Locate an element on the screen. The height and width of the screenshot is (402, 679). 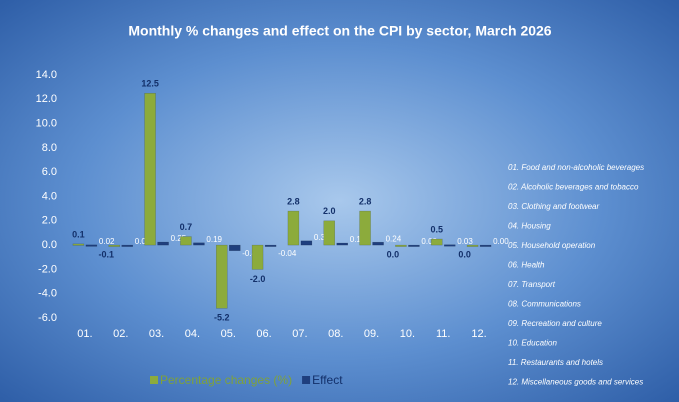
x-tick-label: 07. is located at coordinates (299, 334).